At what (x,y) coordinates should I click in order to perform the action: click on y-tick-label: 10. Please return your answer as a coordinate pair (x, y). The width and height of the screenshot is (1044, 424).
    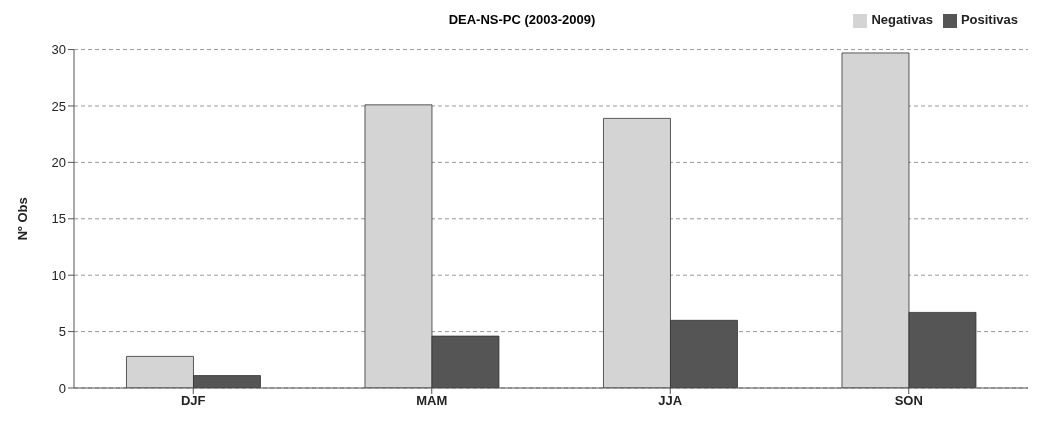
    Looking at the image, I should click on (58, 275).